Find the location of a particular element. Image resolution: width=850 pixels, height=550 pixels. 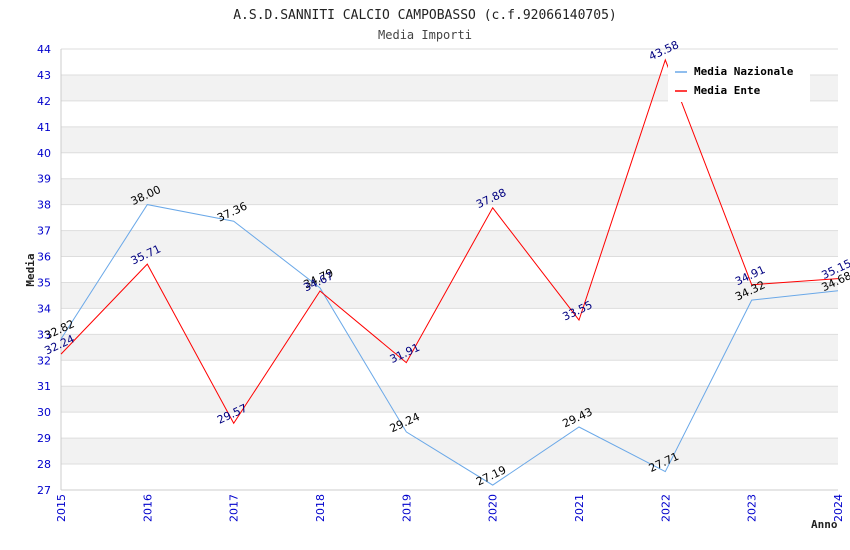

legend-label-media-ente: Media Ente is located at coordinates (727, 90).